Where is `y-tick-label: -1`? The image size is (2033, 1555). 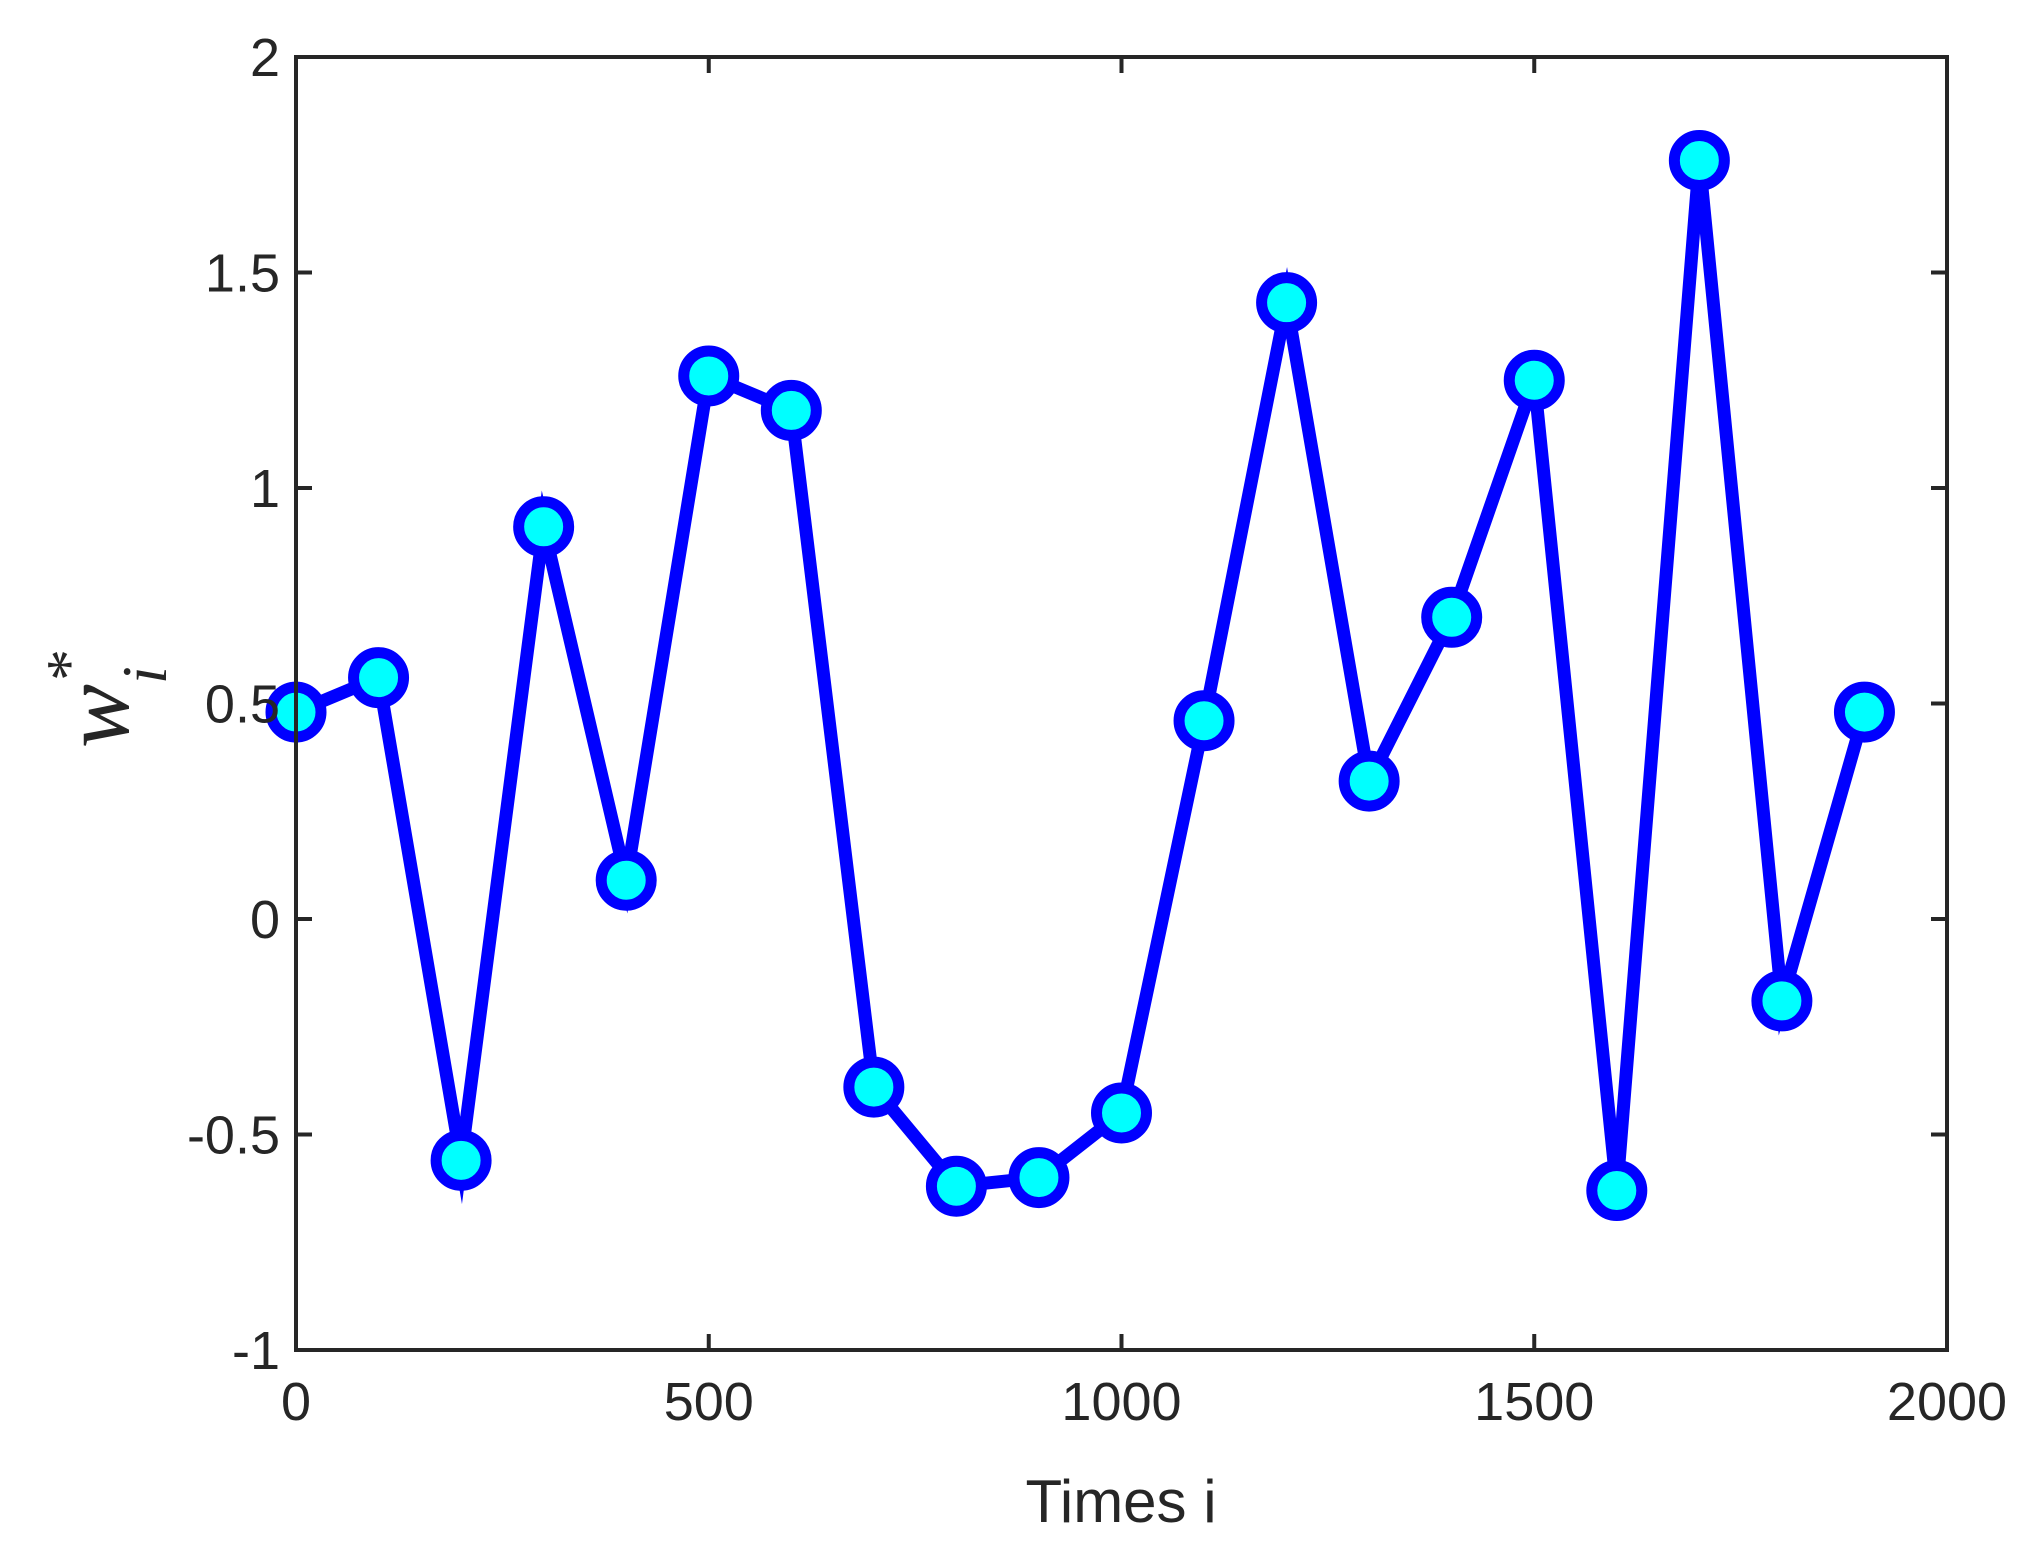 y-tick-label: -1 is located at coordinates (256, 1351).